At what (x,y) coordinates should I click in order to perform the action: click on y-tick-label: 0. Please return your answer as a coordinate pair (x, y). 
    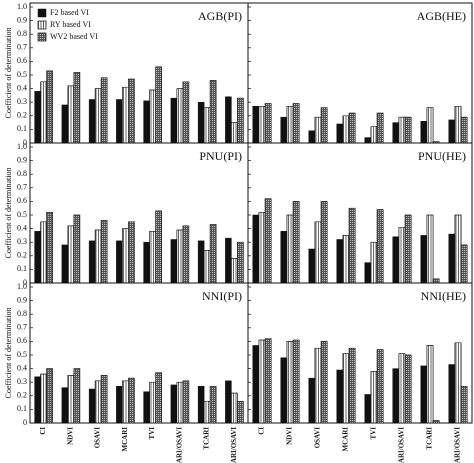
    Looking at the image, I should click on (25, 282).